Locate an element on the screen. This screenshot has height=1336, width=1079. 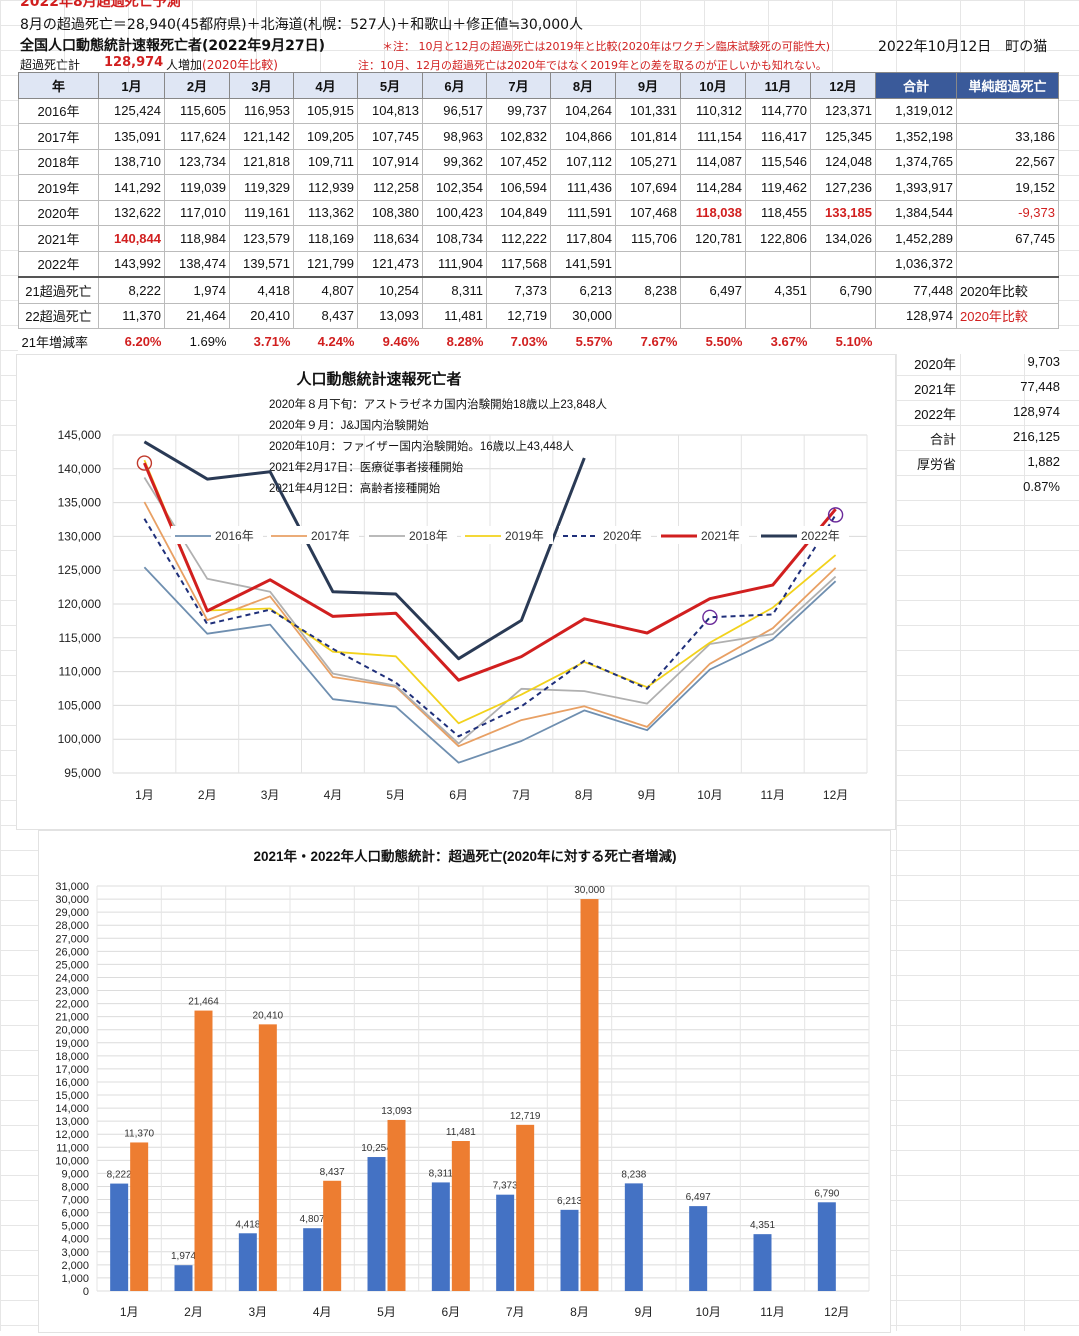
value-cell: 123,371 is located at coordinates (843, 111).